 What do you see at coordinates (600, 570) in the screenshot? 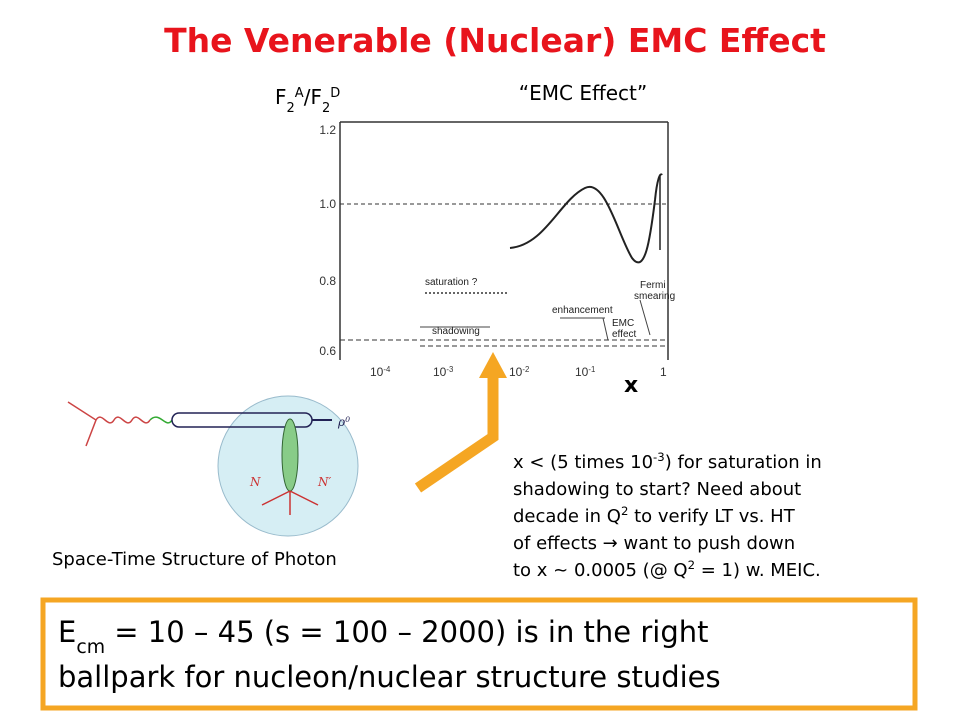
I see `text-segment: to x ~ 0.0005 (@ Q` at bounding box center [600, 570].